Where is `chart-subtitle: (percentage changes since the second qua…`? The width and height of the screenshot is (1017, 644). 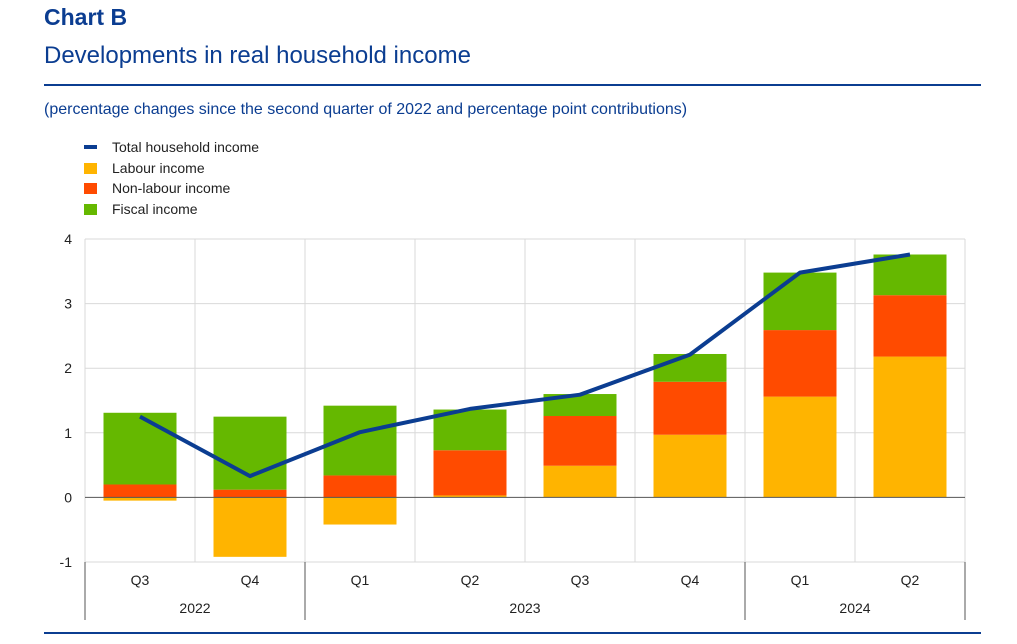
chart-subtitle: (percentage changes since the second qua… is located at coordinates (366, 109).